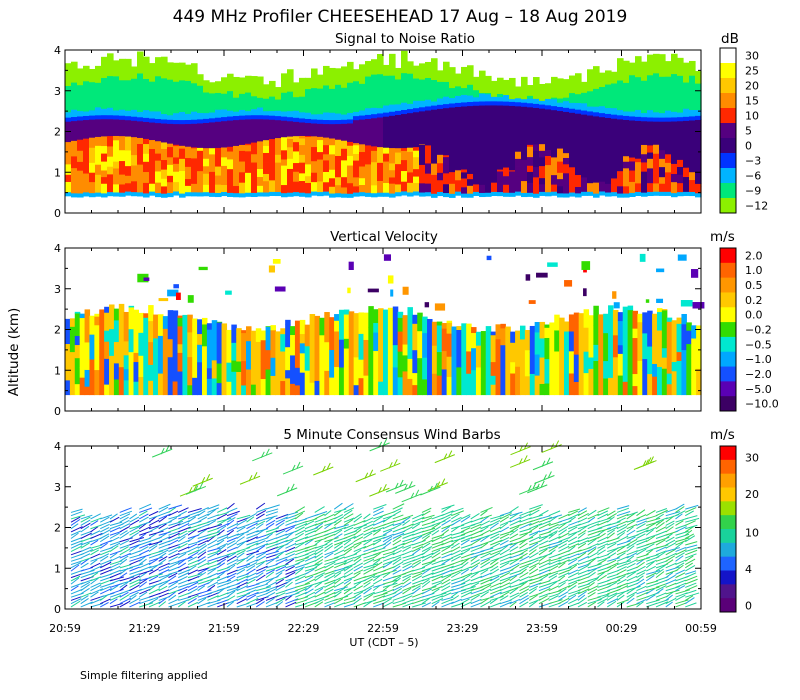 This screenshot has height=700, width=800. Describe the element at coordinates (57, 568) in the screenshot. I see `y-tick-label: 1` at that location.